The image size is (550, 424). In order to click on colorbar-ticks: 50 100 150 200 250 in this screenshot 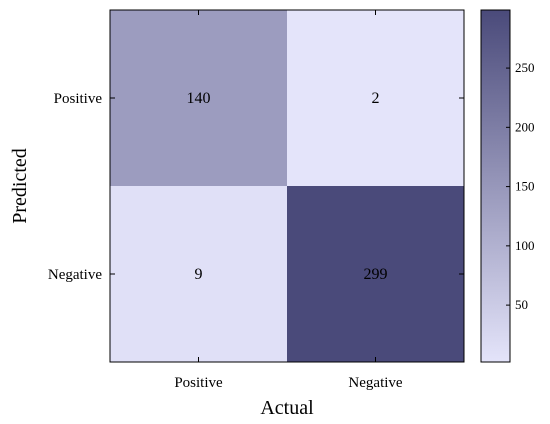, I will do `click(520, 186)`.